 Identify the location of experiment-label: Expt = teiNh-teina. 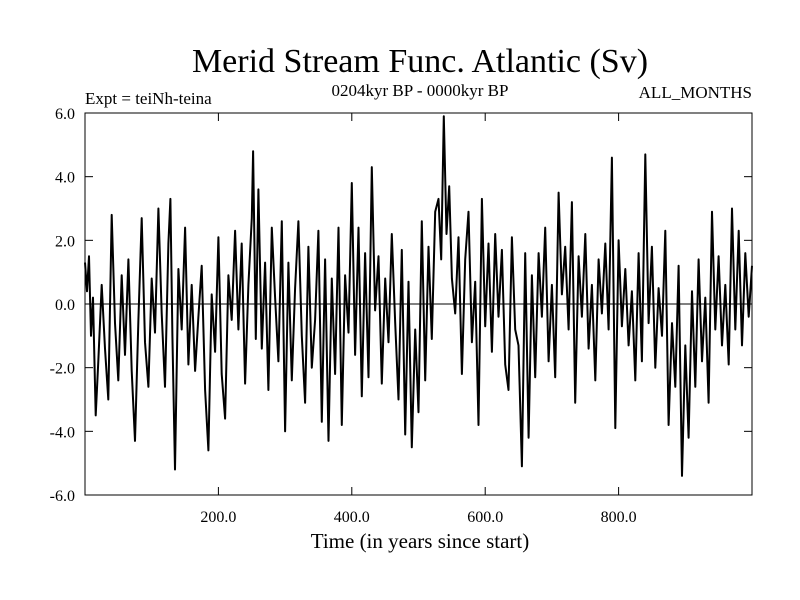
(148, 98).